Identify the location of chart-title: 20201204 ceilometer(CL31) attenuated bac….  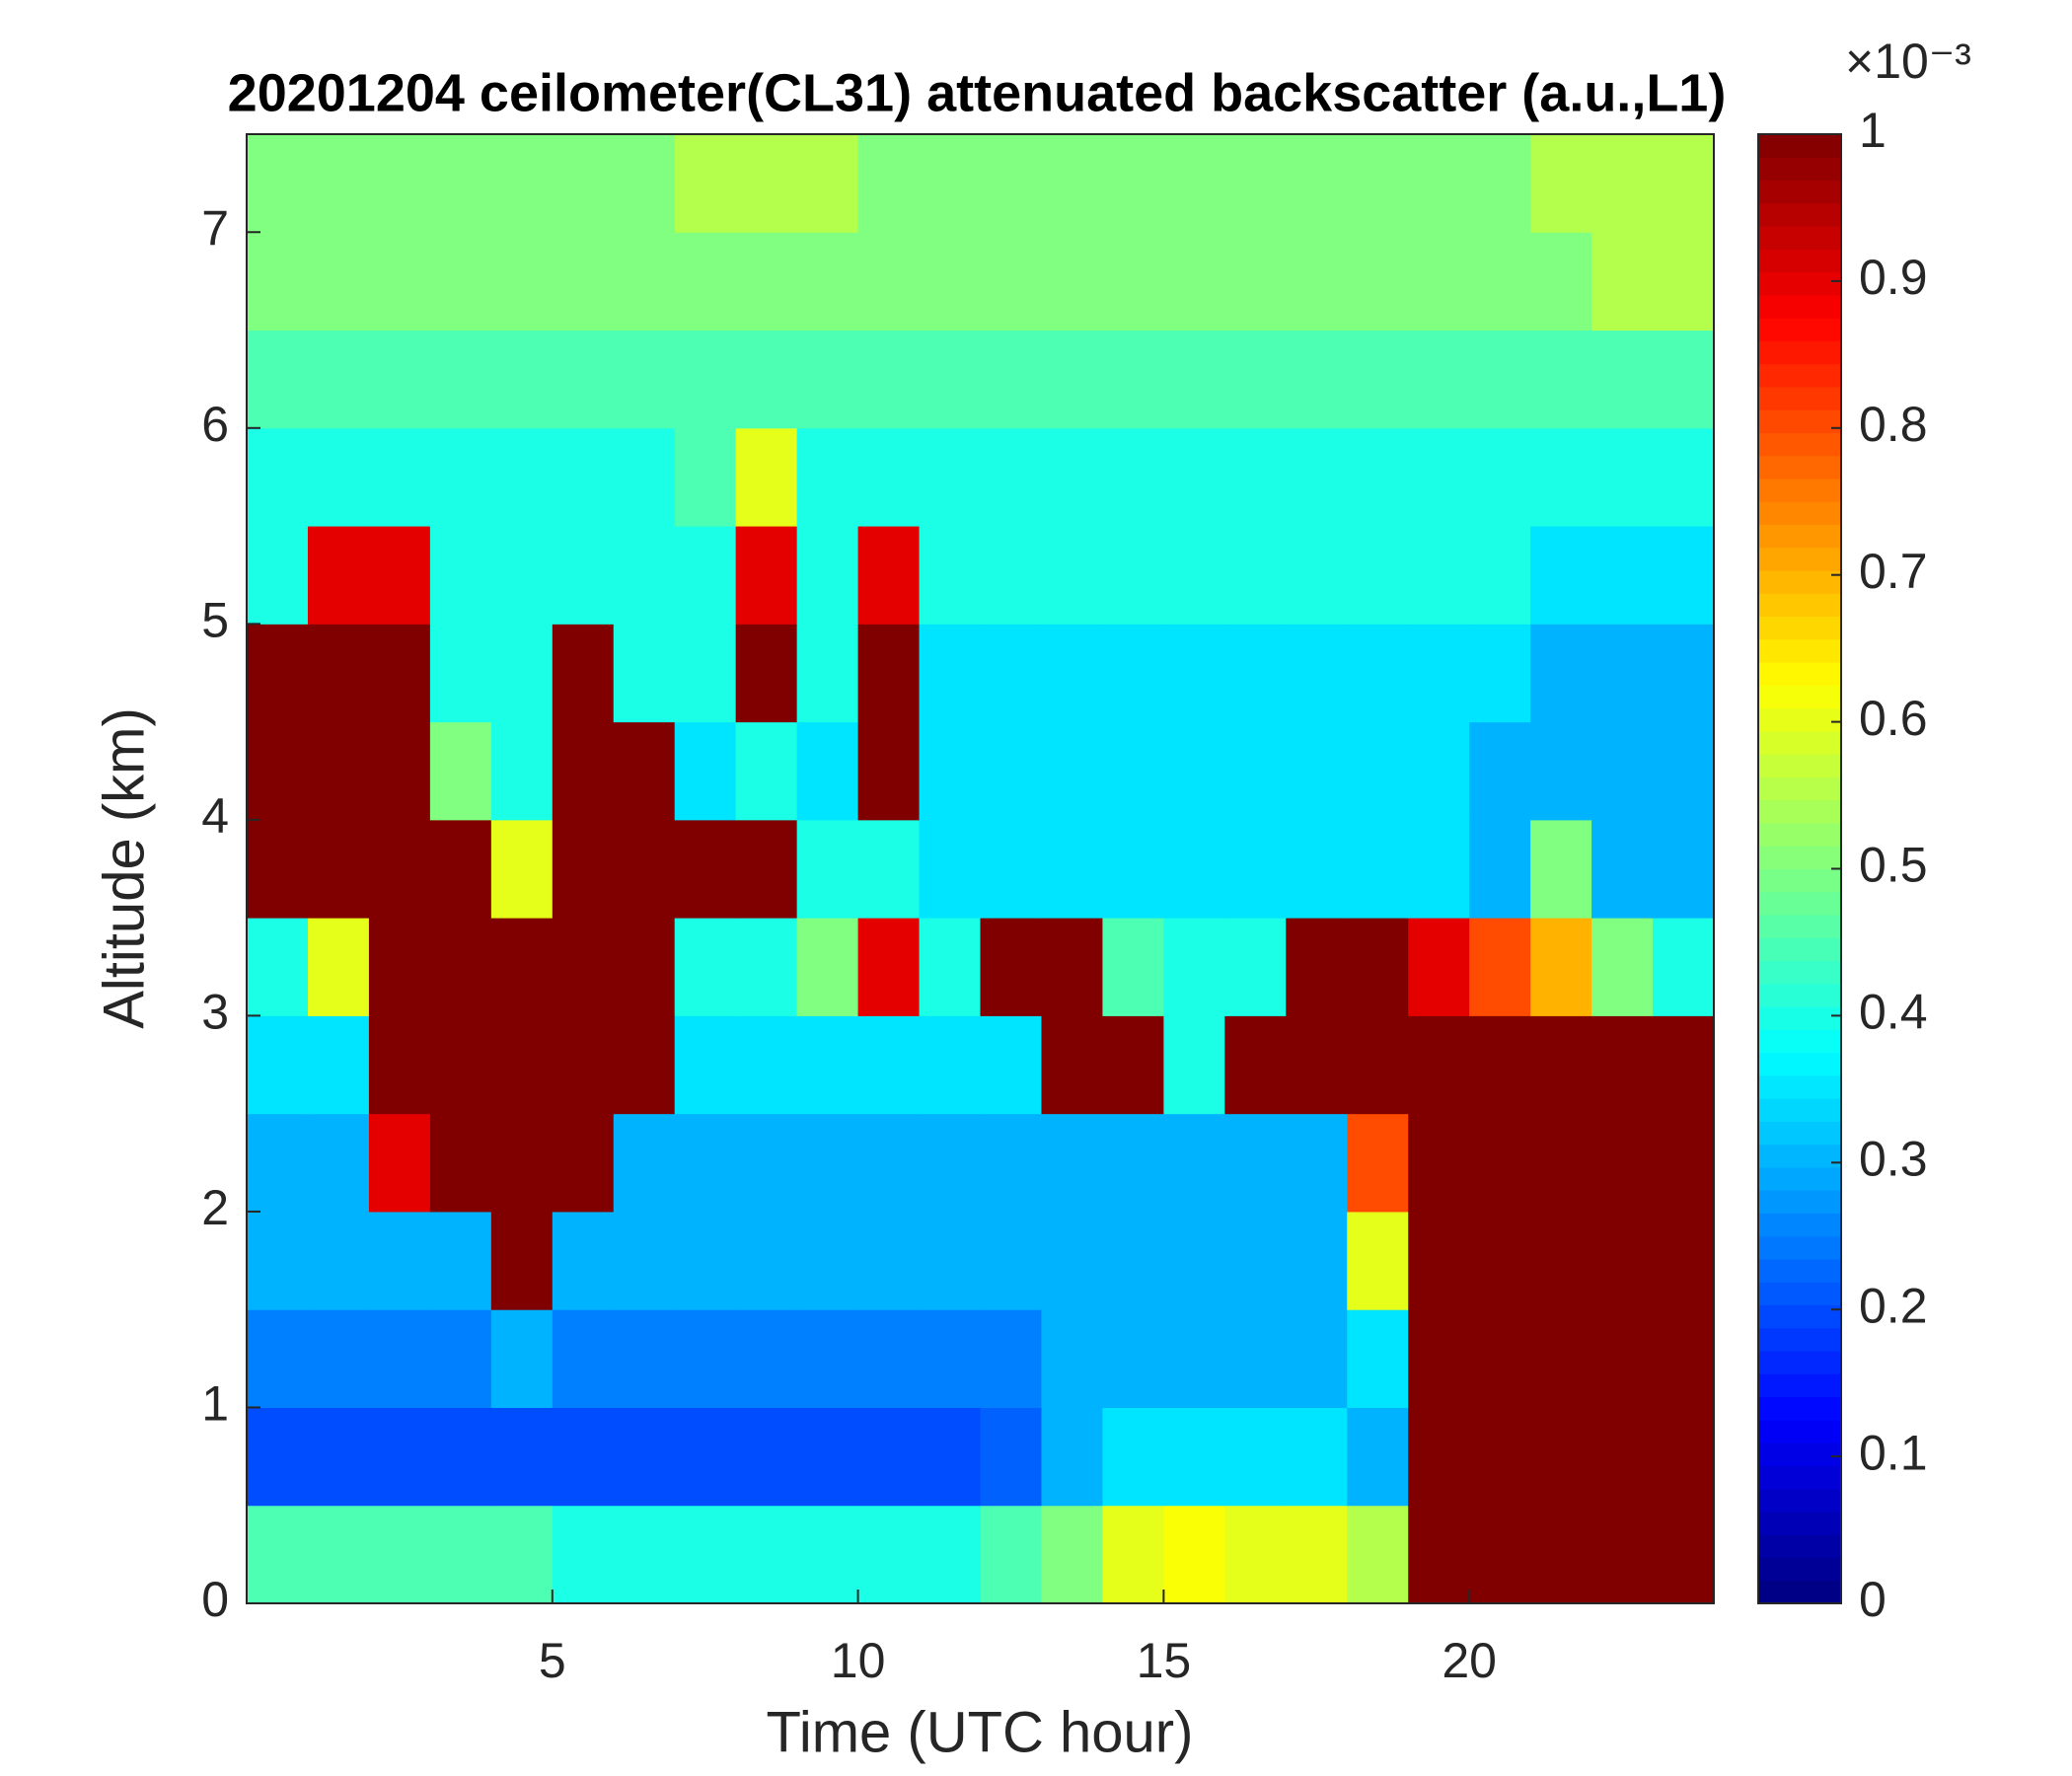
(978, 93).